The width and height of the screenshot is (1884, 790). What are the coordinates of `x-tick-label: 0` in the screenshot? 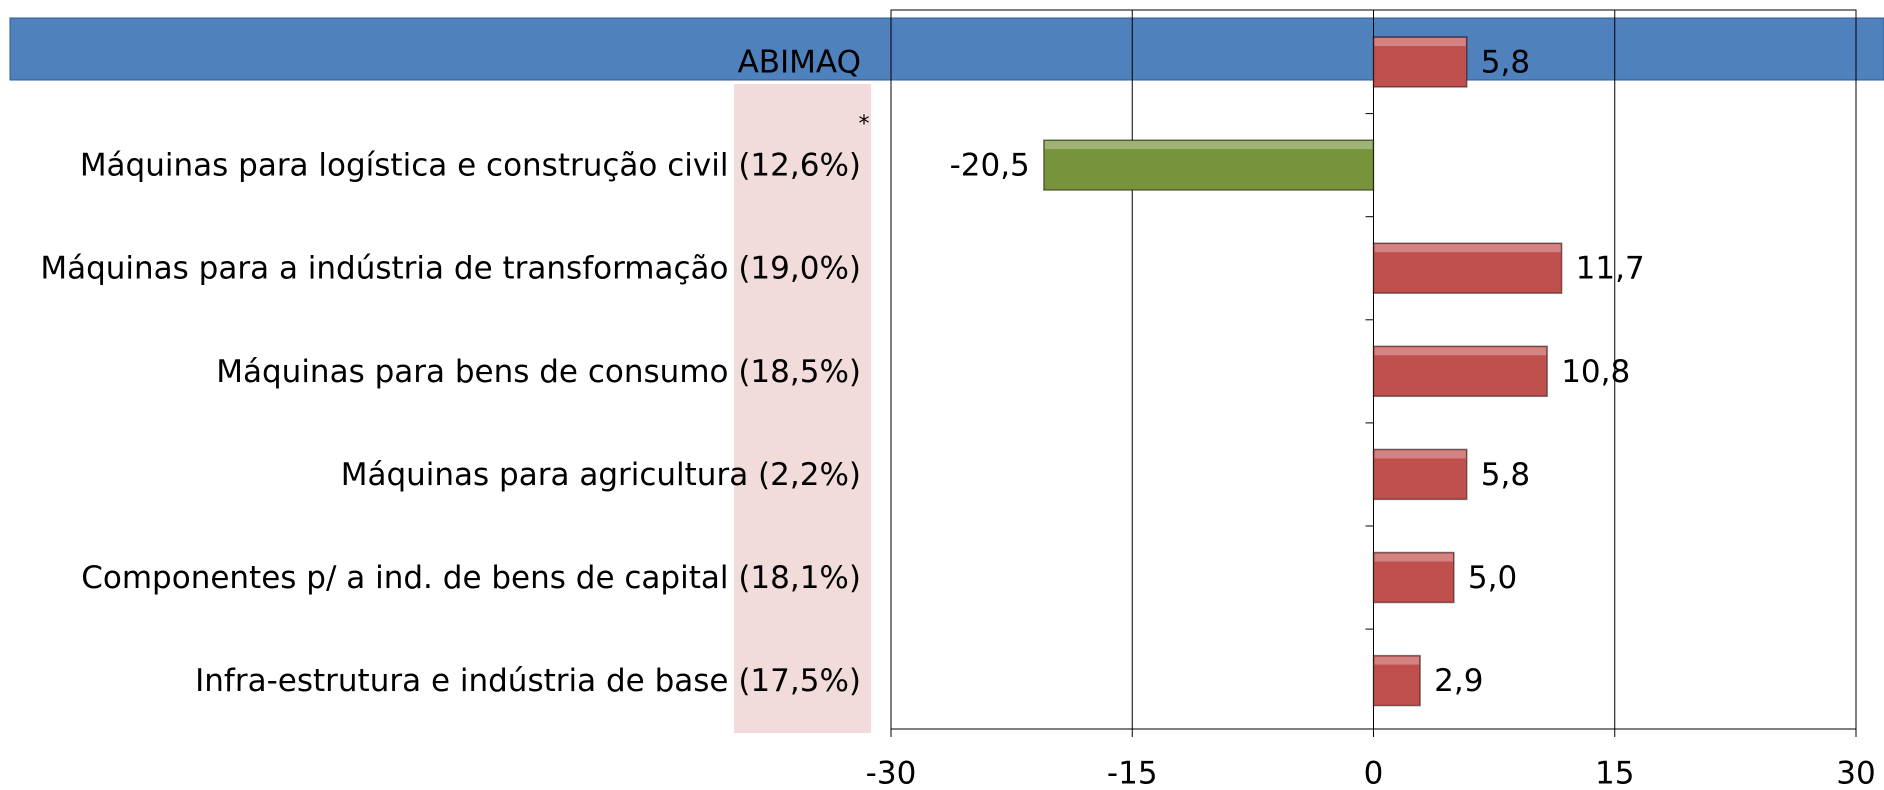 It's located at (1374, 773).